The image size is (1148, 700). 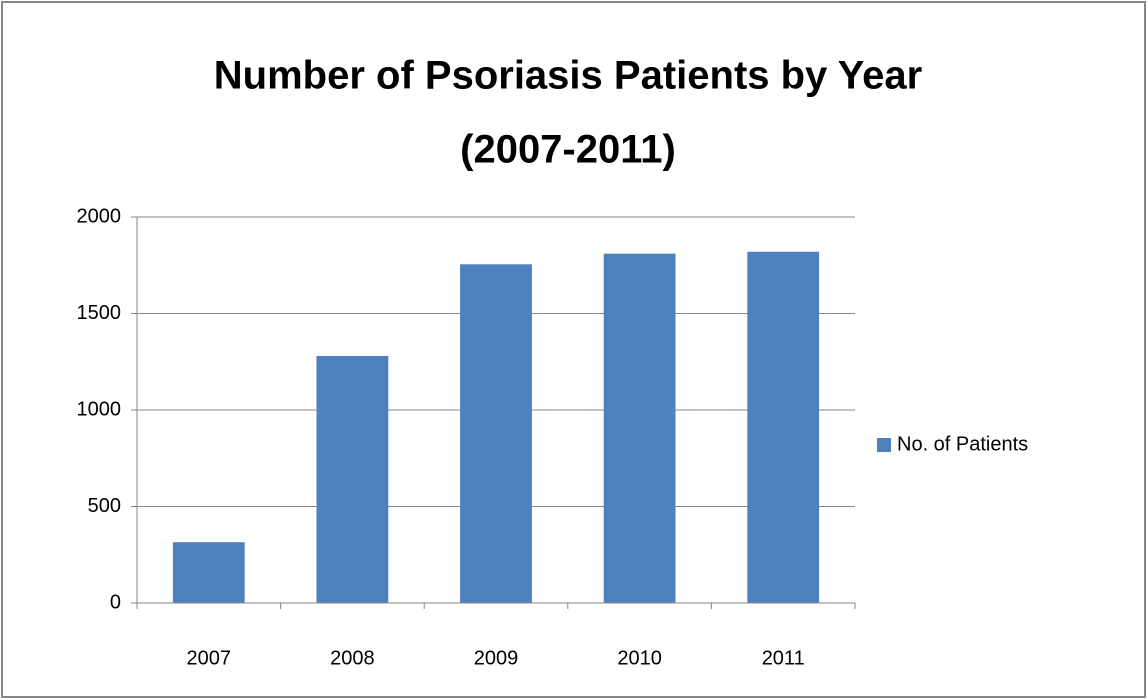 What do you see at coordinates (884, 445) in the screenshot?
I see `legend-swatch` at bounding box center [884, 445].